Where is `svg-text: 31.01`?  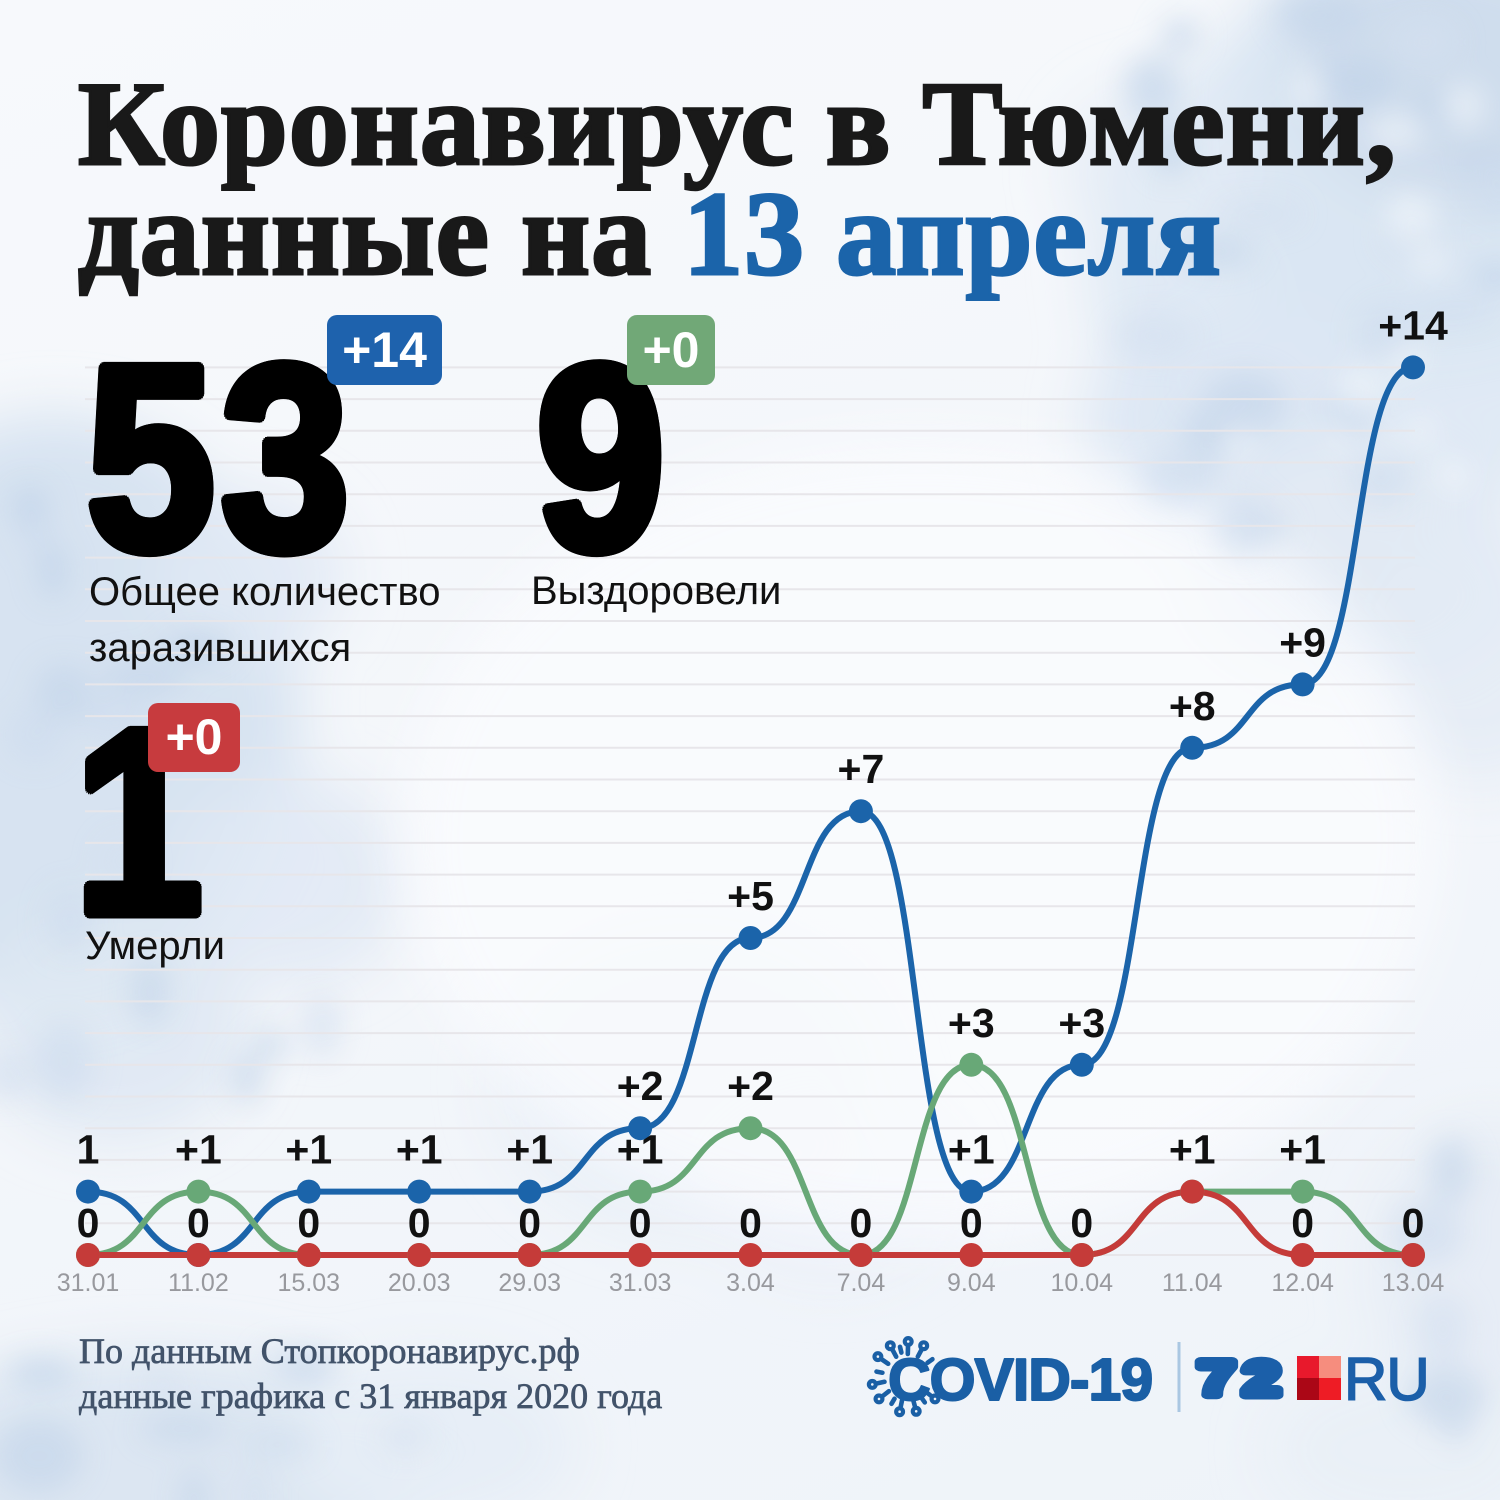 svg-text: 31.01 is located at coordinates (88, 1283).